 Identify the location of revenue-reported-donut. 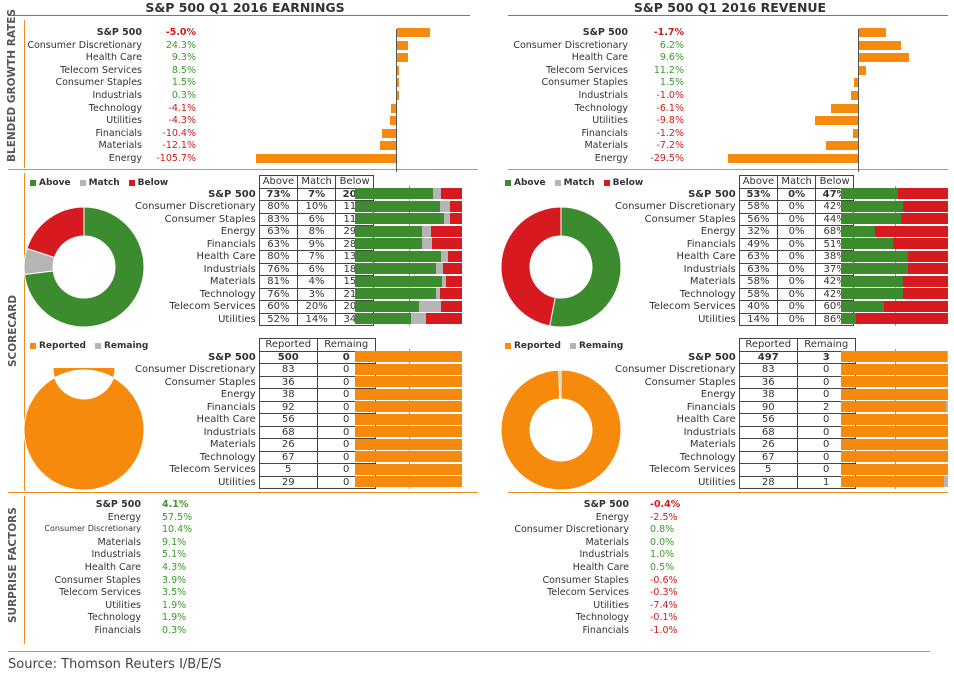
(561, 430).